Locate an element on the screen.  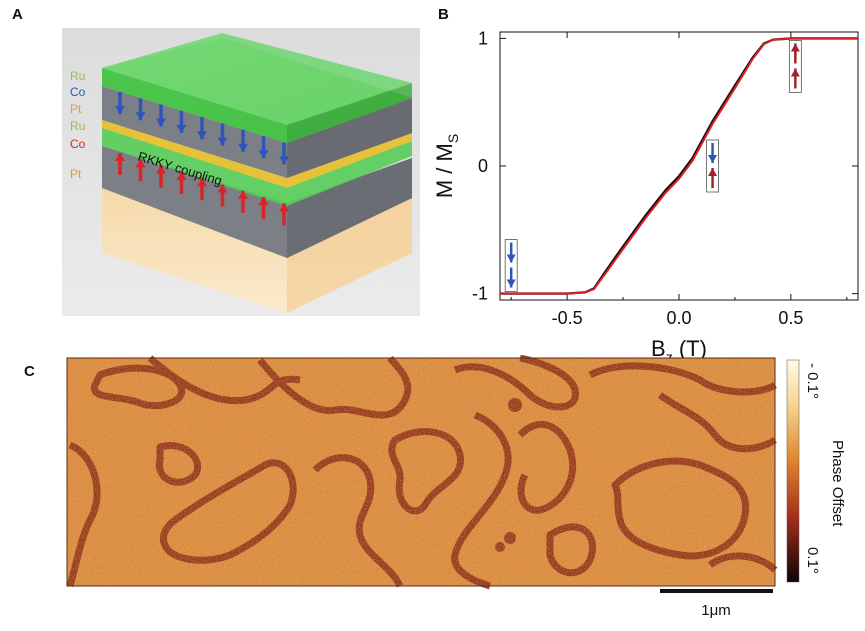
co-top-side is located at coordinates (349, 138).